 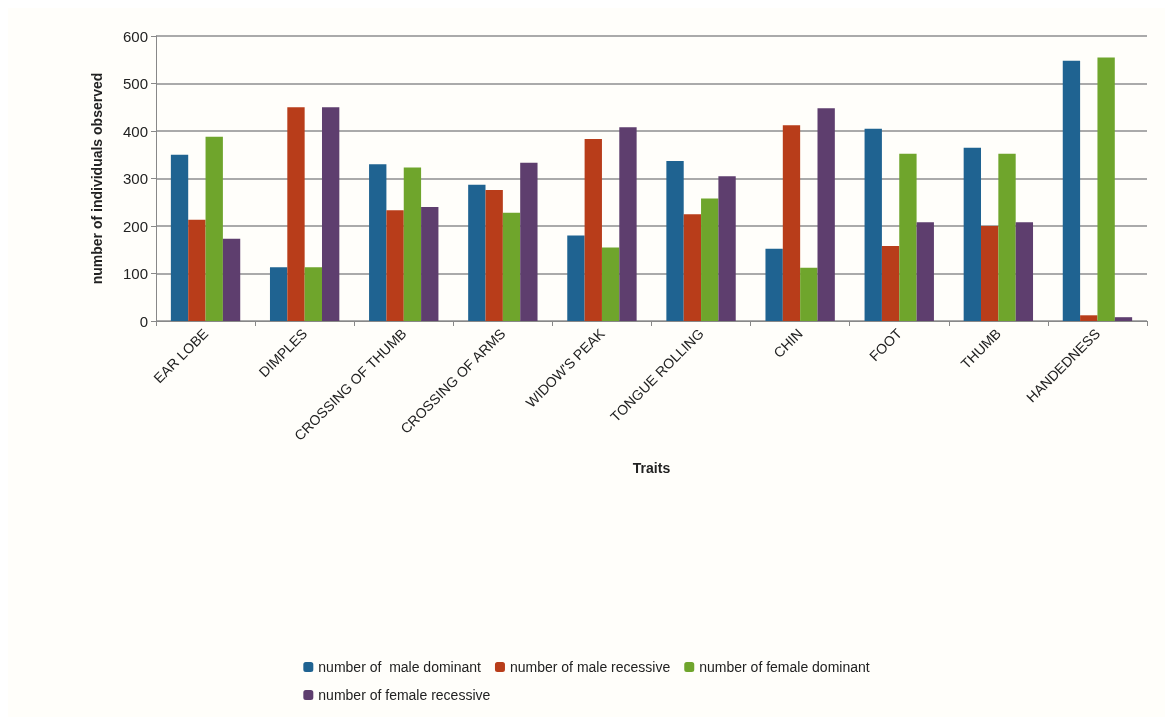 I want to click on y-tick-label: 200, so click(x=135, y=226).